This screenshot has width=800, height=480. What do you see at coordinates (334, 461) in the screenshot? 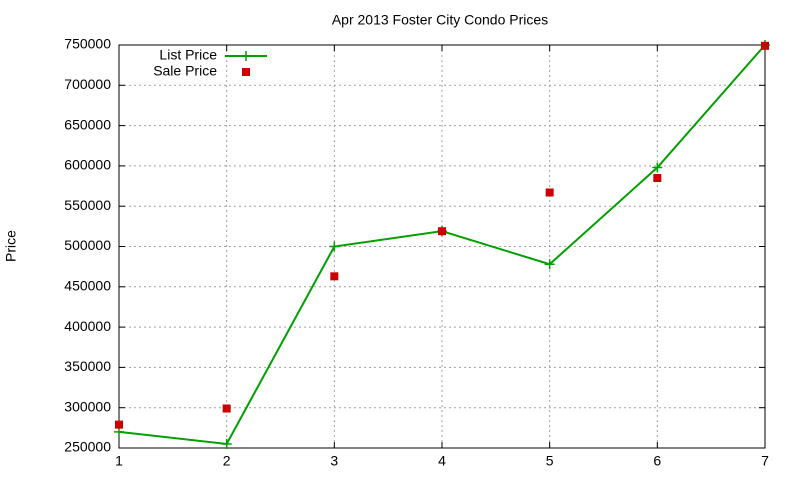
I see `x-tick-label: 3` at bounding box center [334, 461].